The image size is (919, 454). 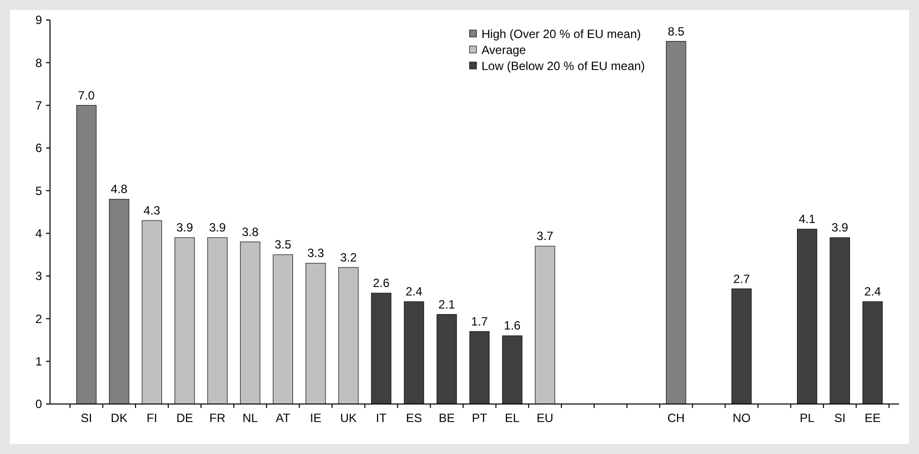 What do you see at coordinates (741, 279) in the screenshot?
I see `data-label: 2.7` at bounding box center [741, 279].